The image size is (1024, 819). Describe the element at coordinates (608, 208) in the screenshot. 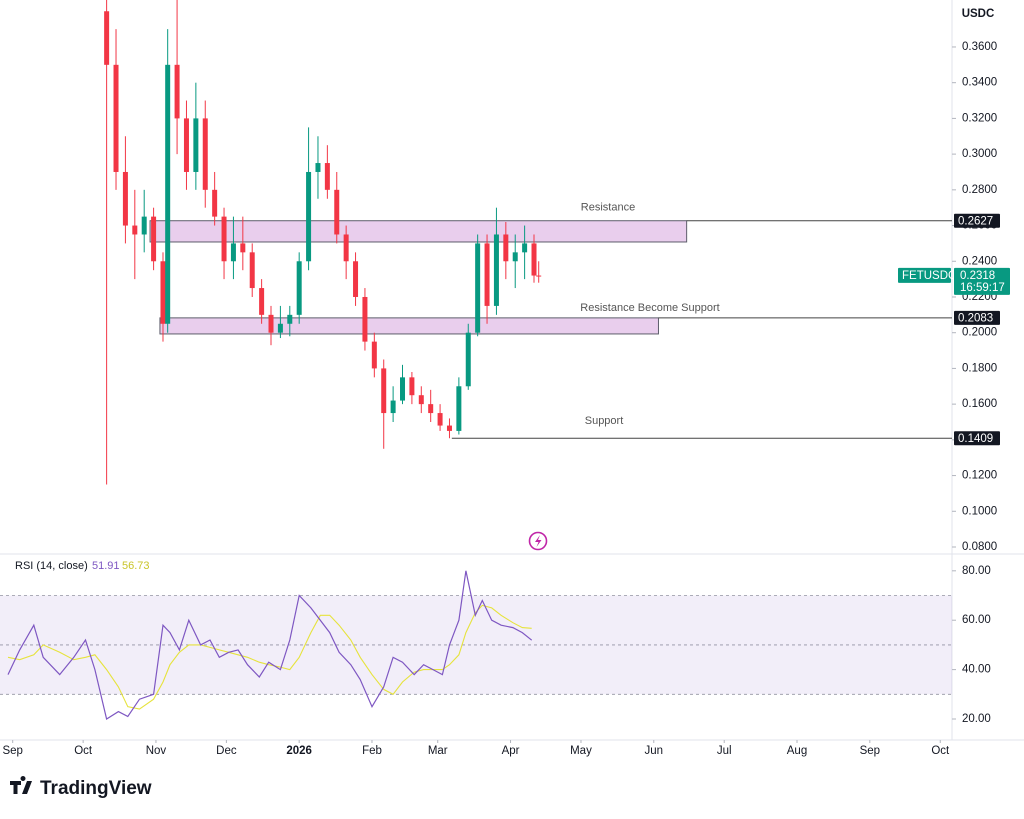

I see `level-label: Resistance` at that location.